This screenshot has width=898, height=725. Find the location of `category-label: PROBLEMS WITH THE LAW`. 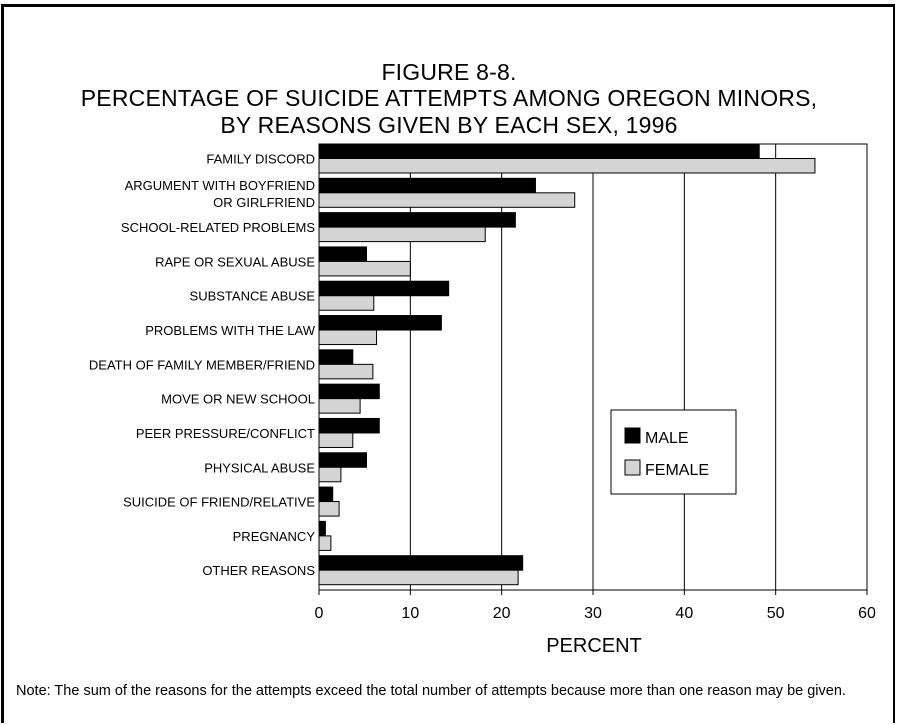

category-label: PROBLEMS WITH THE LAW is located at coordinates (230, 330).